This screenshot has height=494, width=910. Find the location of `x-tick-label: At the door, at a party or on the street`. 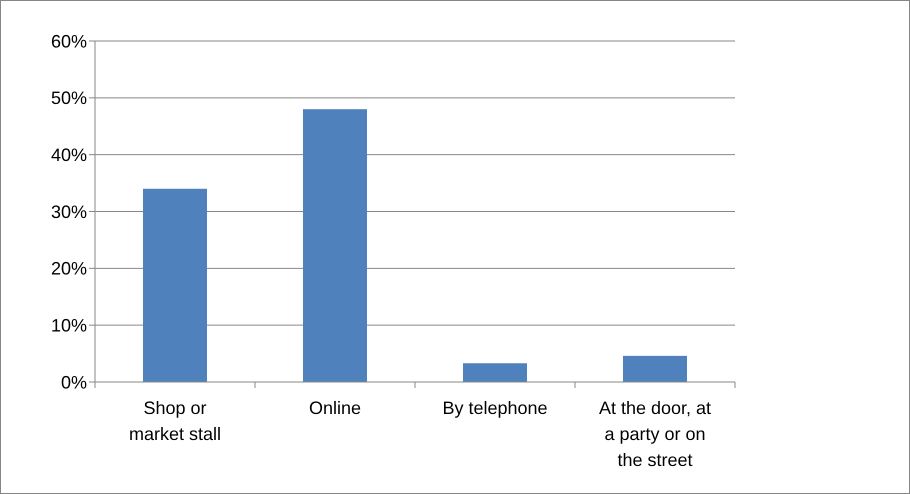

x-tick-label: At the door, at a party or on the street is located at coordinates (655, 434).